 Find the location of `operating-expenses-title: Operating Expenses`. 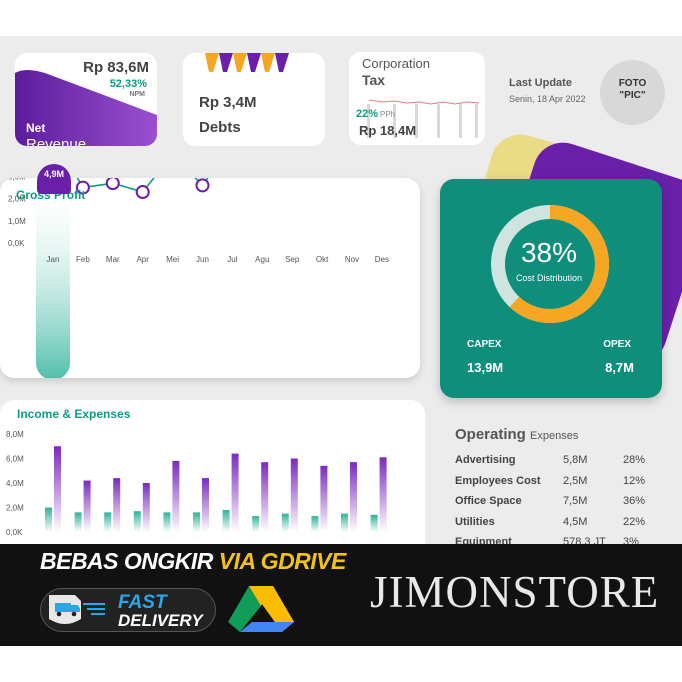

operating-expenses-title: Operating Expenses is located at coordinates (516, 434).